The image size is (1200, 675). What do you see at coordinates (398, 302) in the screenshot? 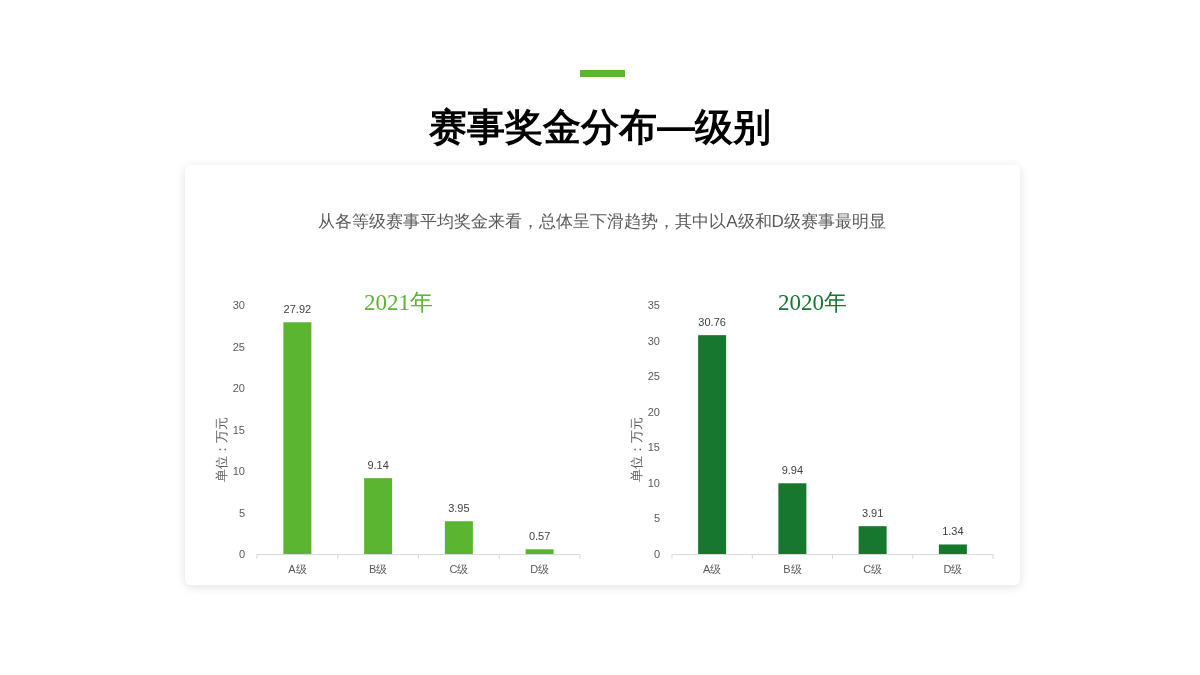
I see `chart-title: 2021年` at bounding box center [398, 302].